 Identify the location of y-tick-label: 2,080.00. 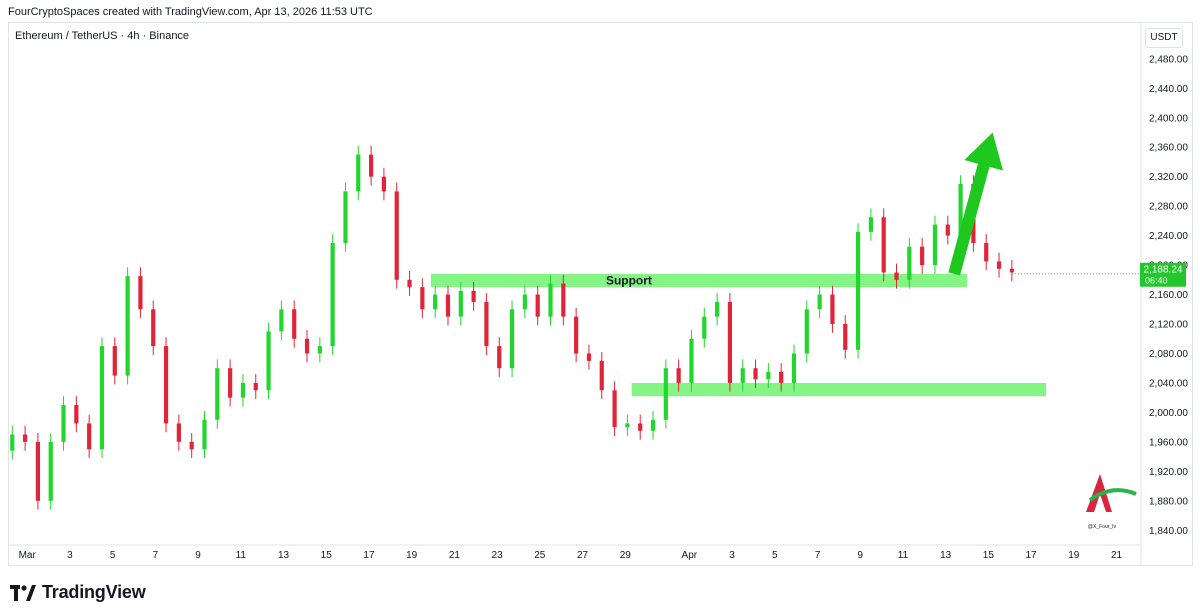
(1168, 354).